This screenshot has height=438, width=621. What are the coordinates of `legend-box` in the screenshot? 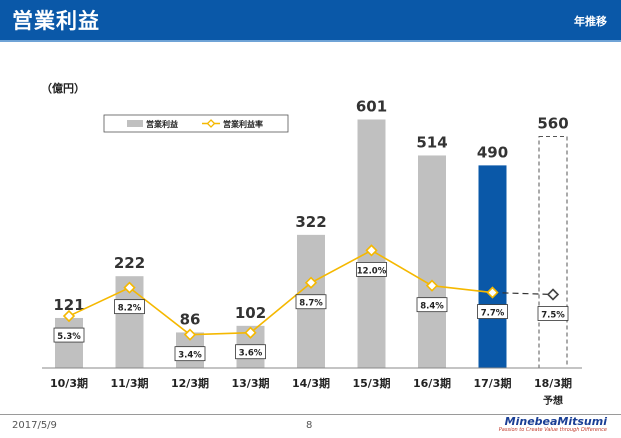 It's located at (196, 123).